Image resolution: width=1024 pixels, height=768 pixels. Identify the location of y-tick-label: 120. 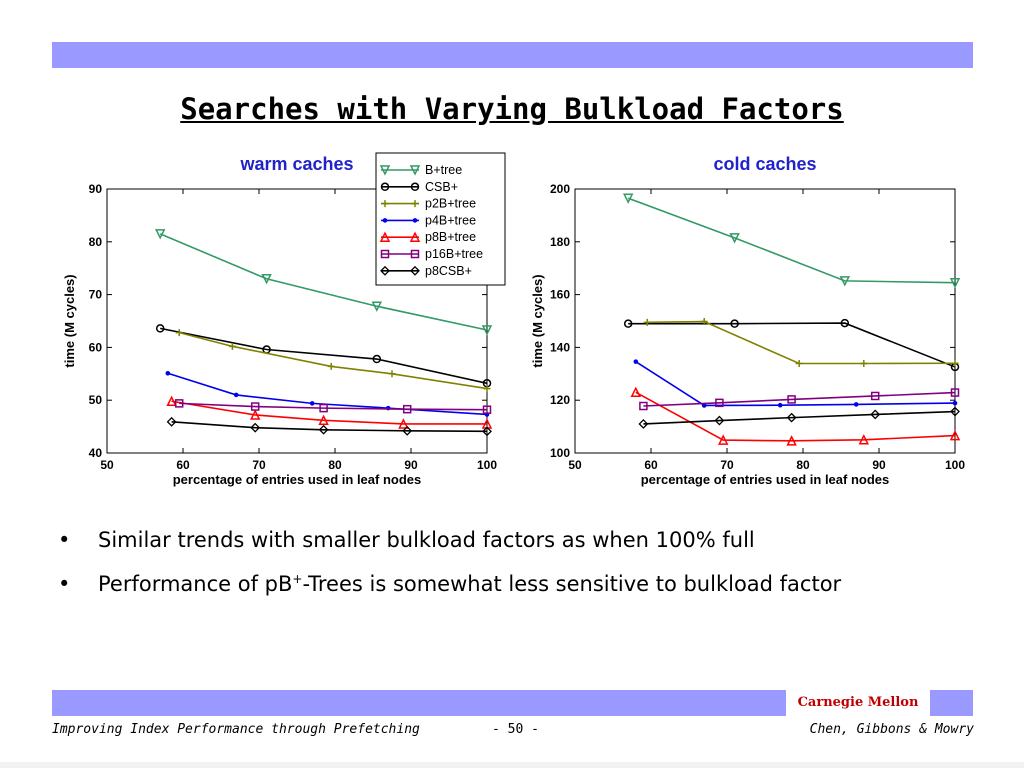
(560, 400).